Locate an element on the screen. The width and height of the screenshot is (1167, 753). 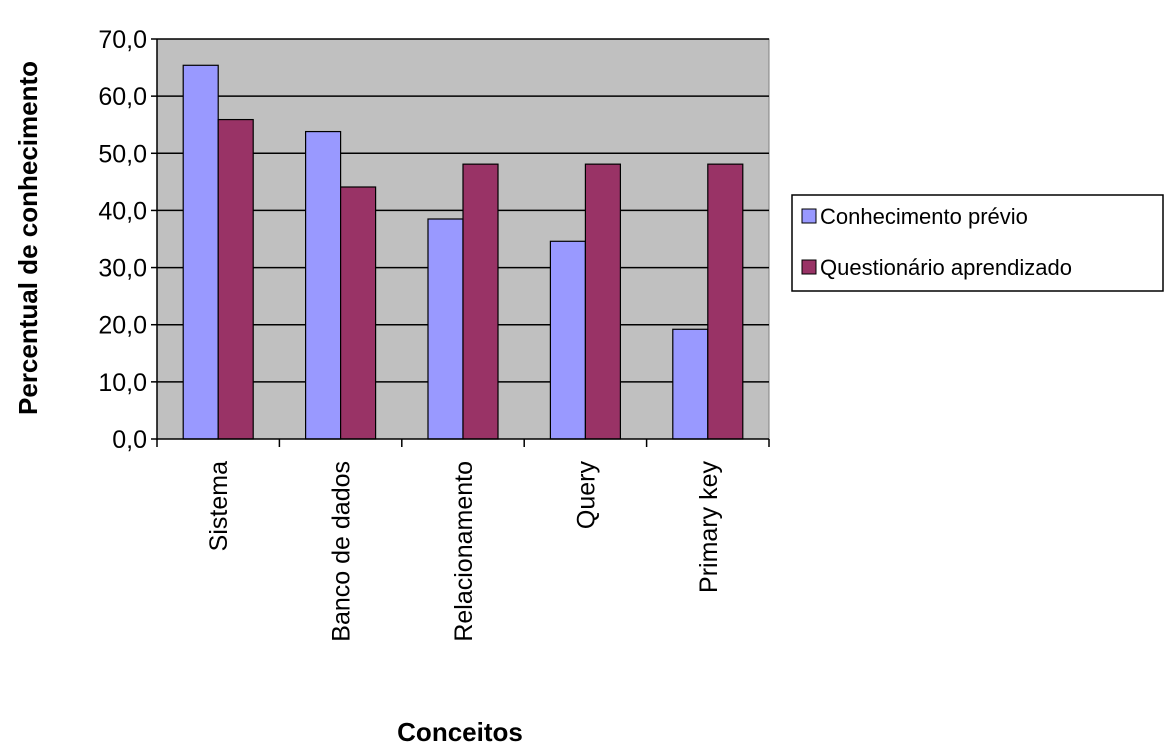
bar-questionario-aprendizado-banco-de-dados is located at coordinates (358, 313).